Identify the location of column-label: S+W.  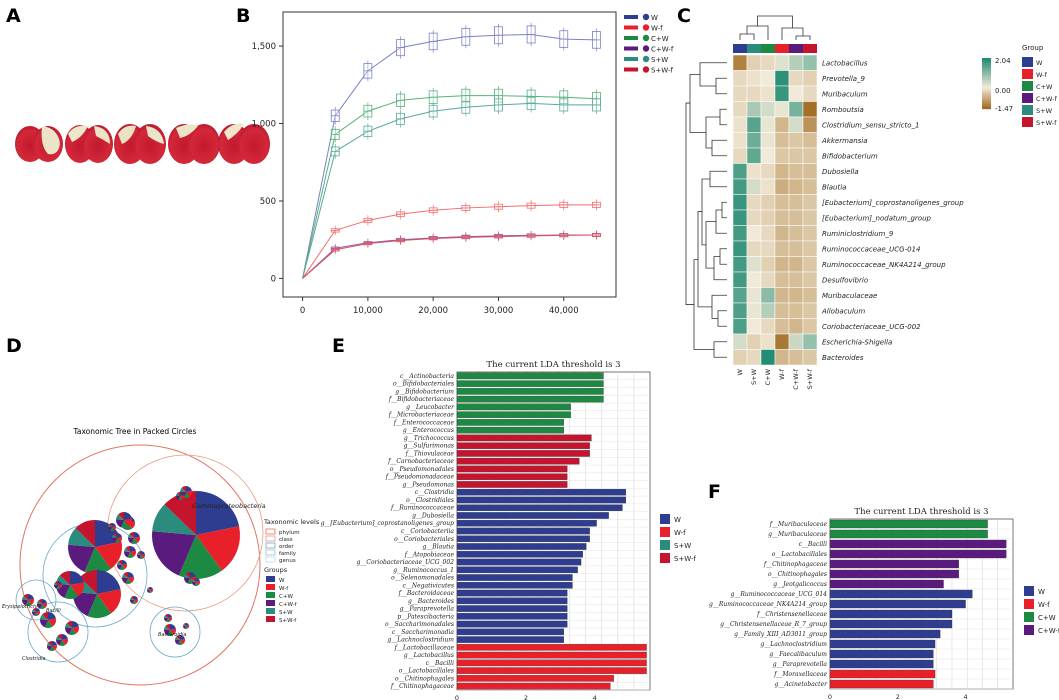
(754, 376).